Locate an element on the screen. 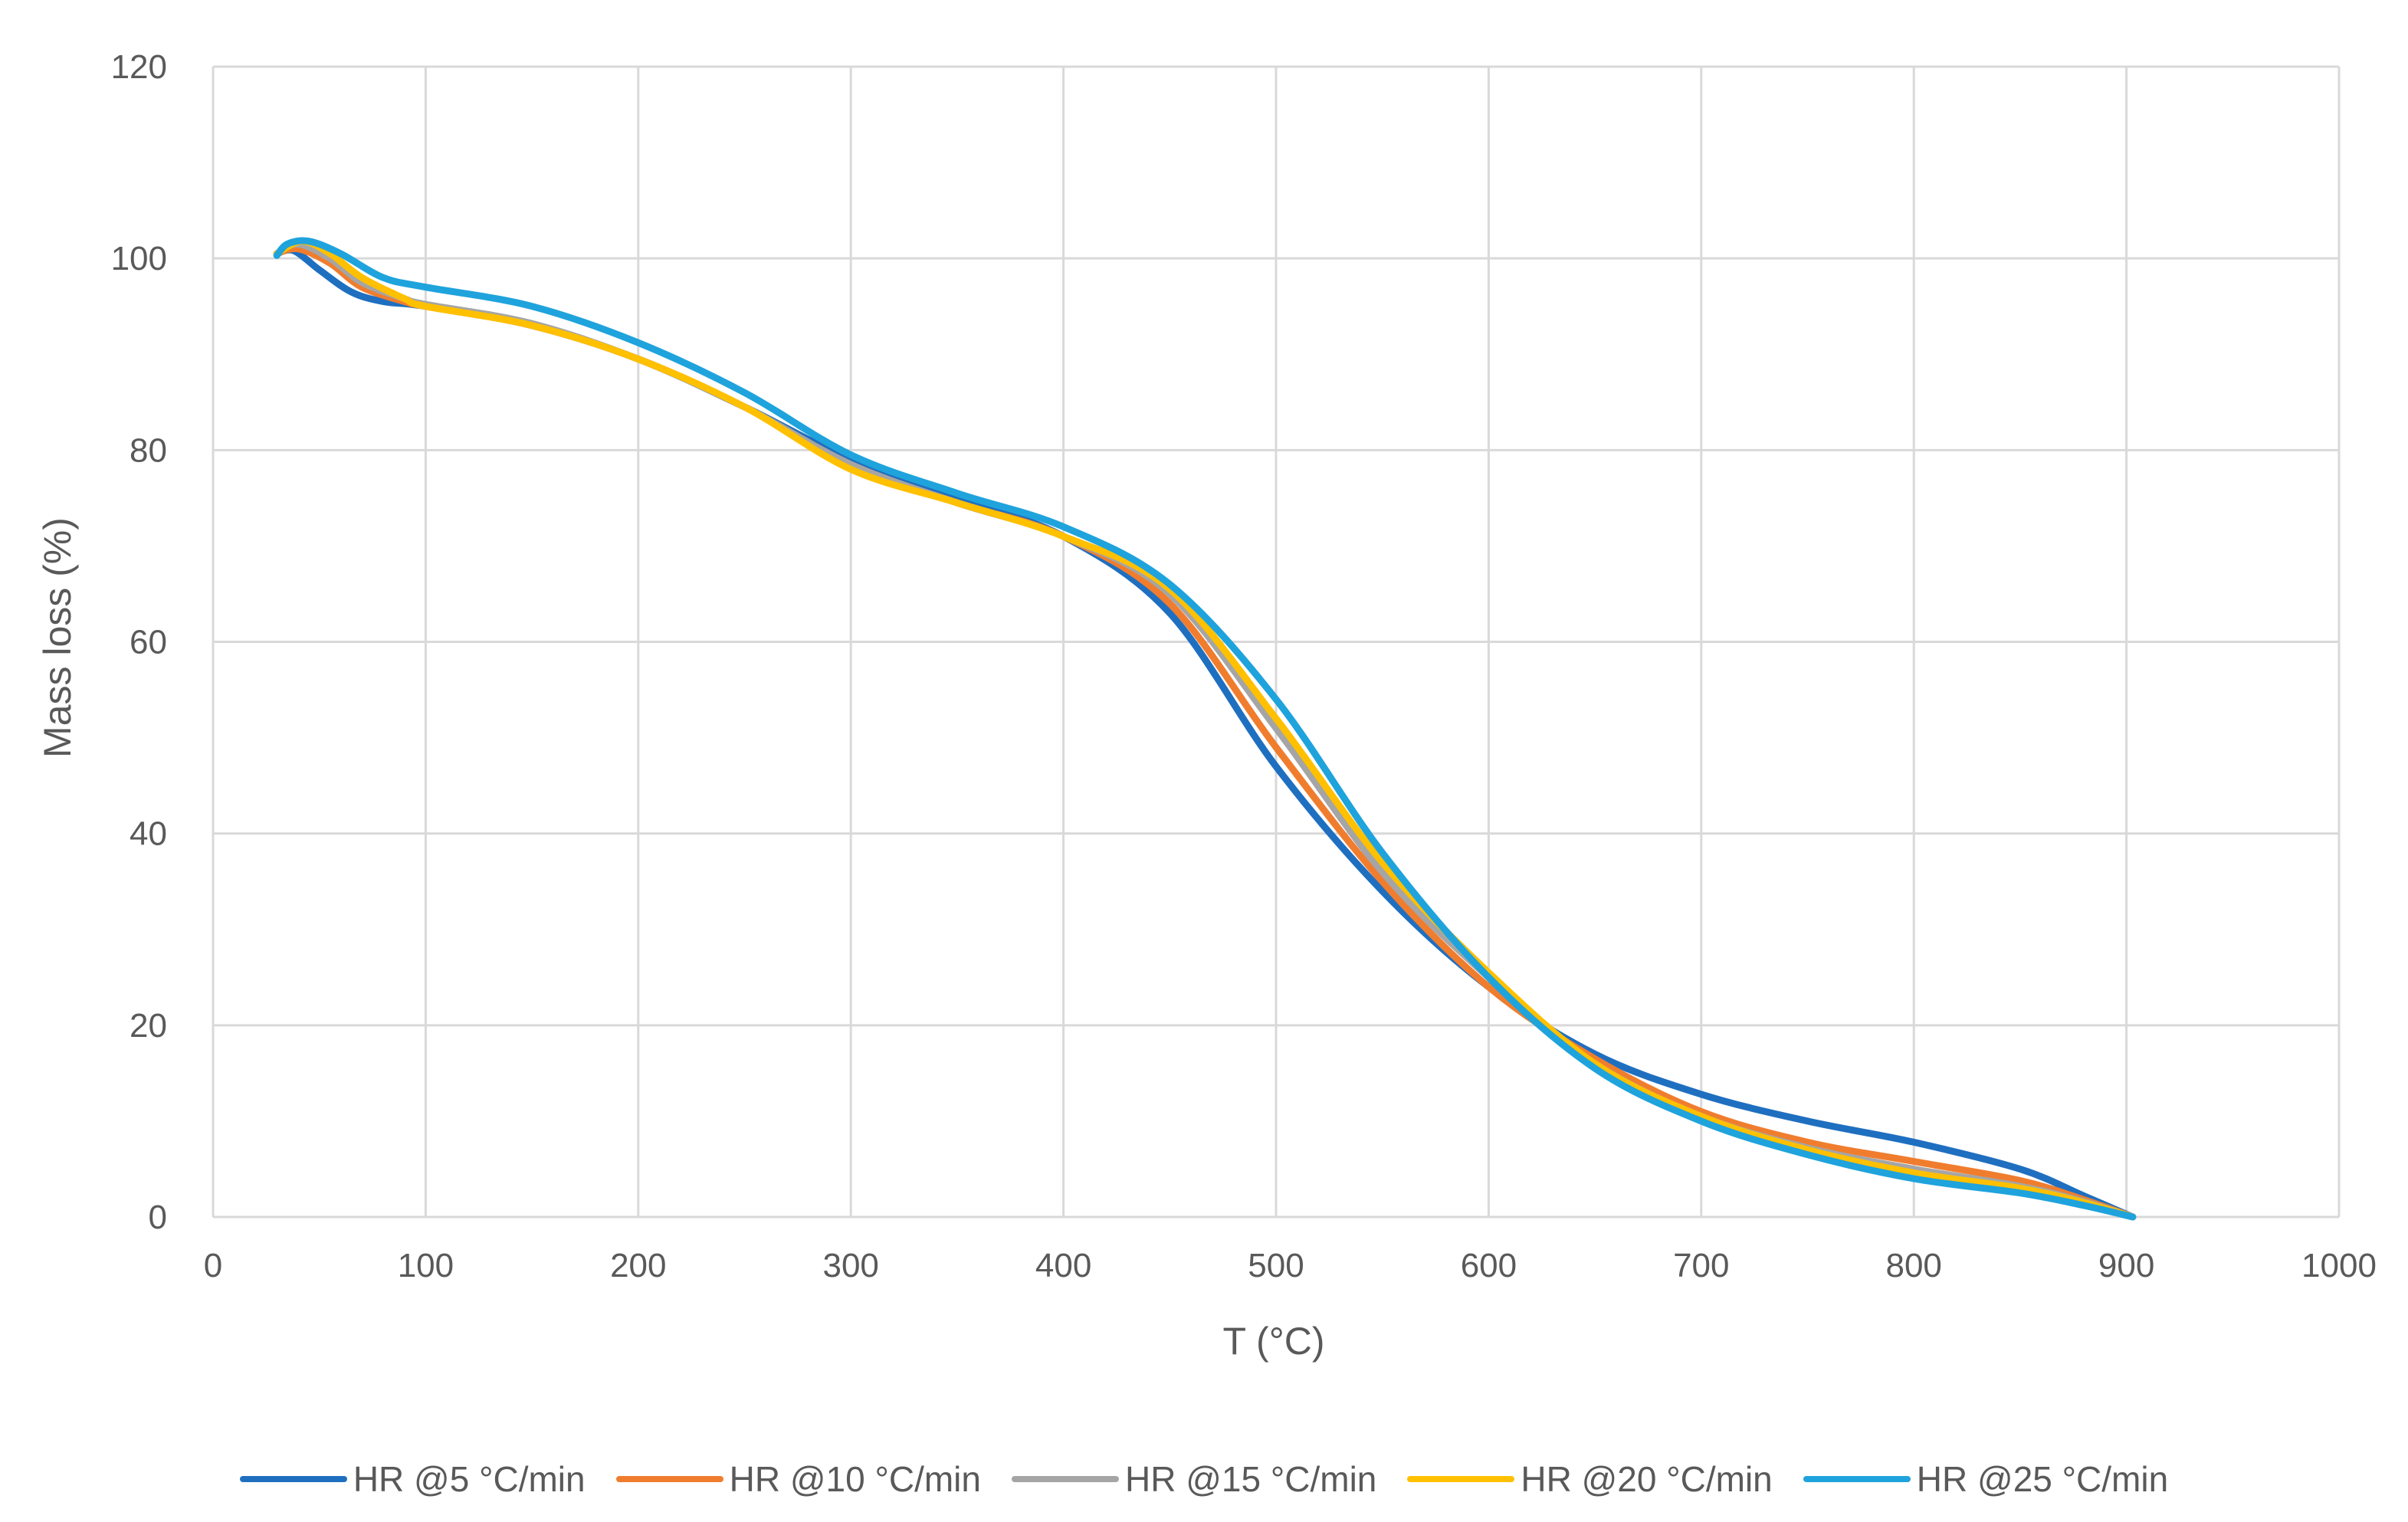 The image size is (2408, 1522). y-tick-labels: 0 20 40 60 80 100 120 is located at coordinates (139, 642).